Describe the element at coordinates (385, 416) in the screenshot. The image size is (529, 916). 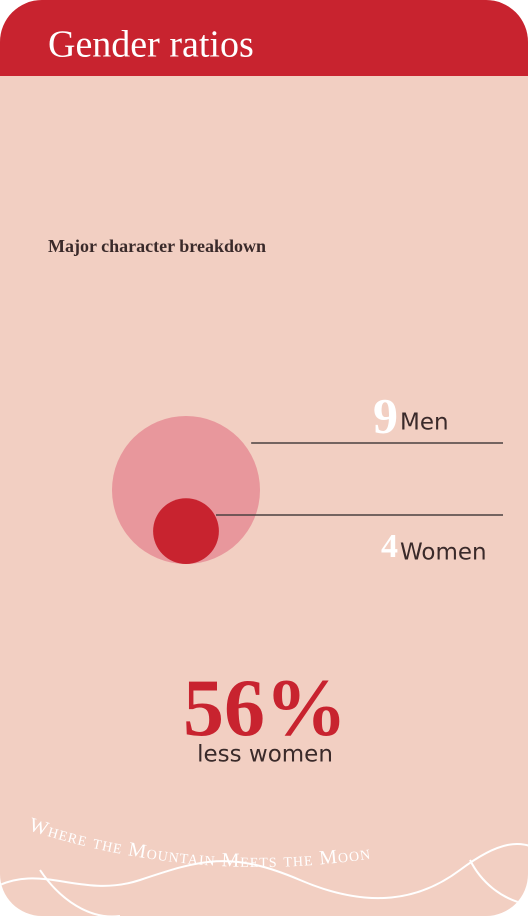
I see `value-label: 9` at that location.